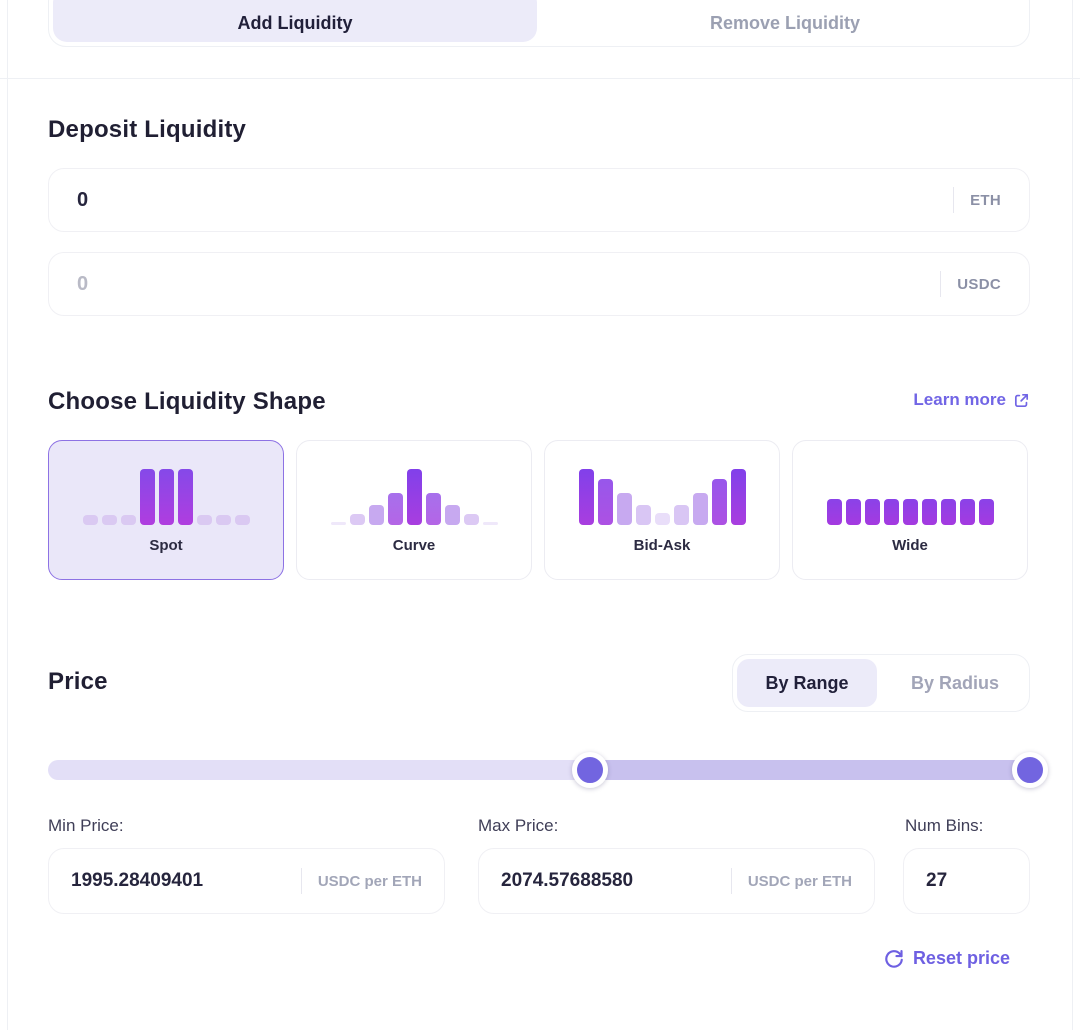  Describe the element at coordinates (147, 129) in the screenshot. I see `deposit-section-title: Deposit Liquidity` at that location.